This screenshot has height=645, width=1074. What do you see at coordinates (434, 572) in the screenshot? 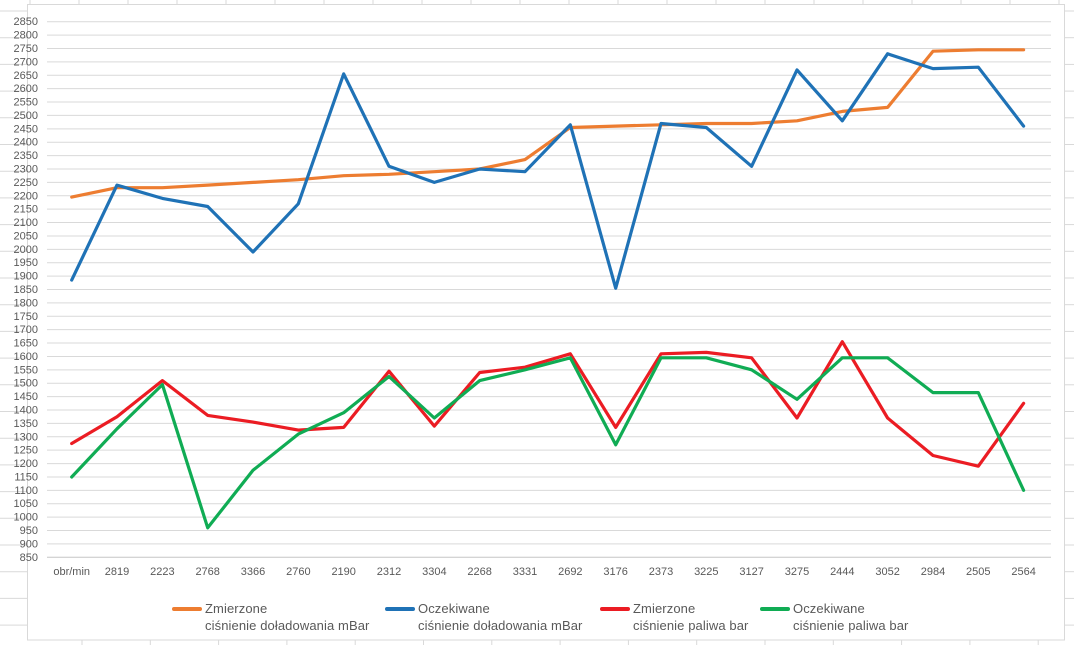
I see `x-axis-tick-label: 3304` at bounding box center [434, 572].